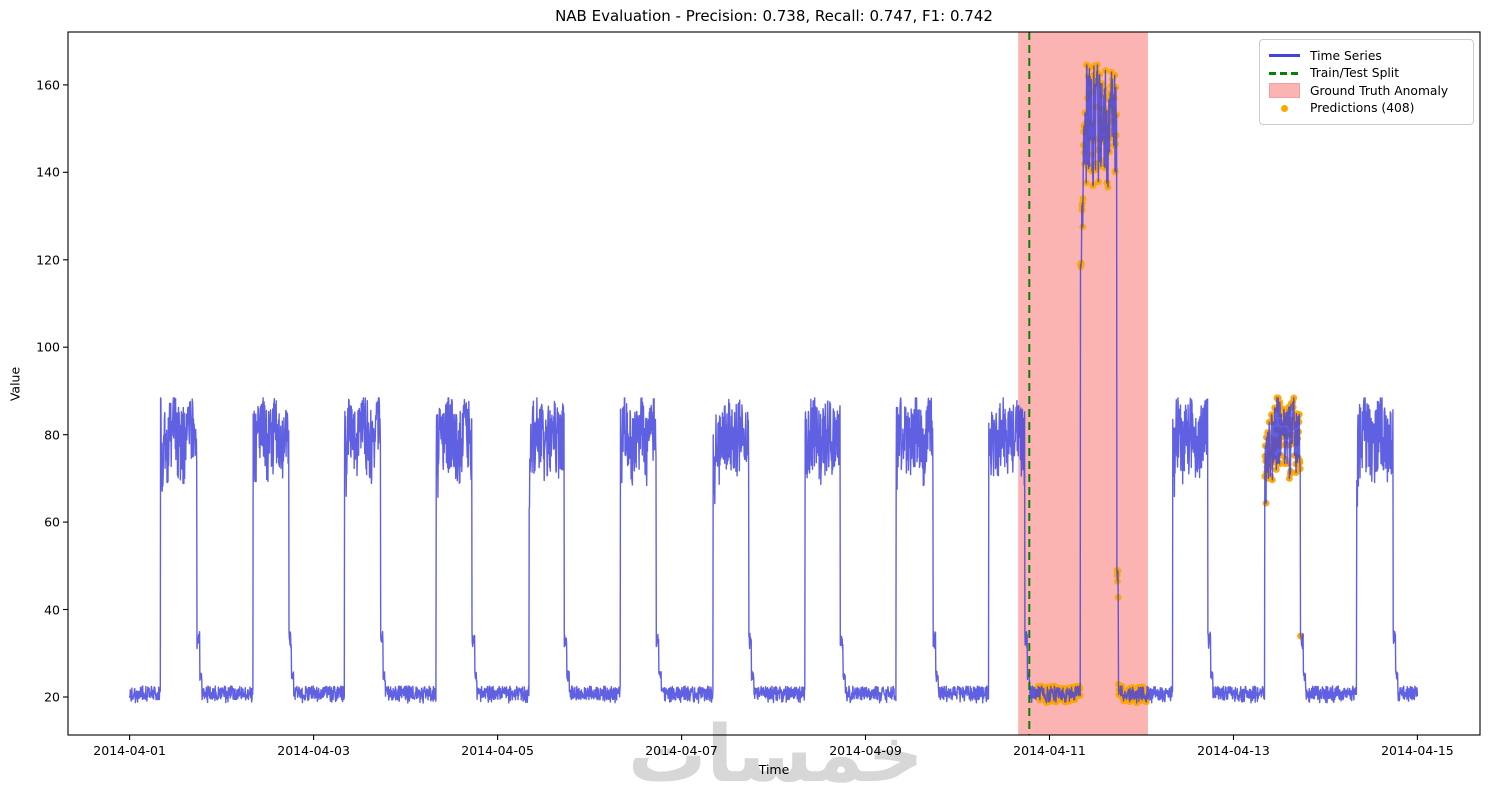 The image size is (1489, 800). Describe the element at coordinates (48, 85) in the screenshot. I see `y-tick-label: 160` at that location.